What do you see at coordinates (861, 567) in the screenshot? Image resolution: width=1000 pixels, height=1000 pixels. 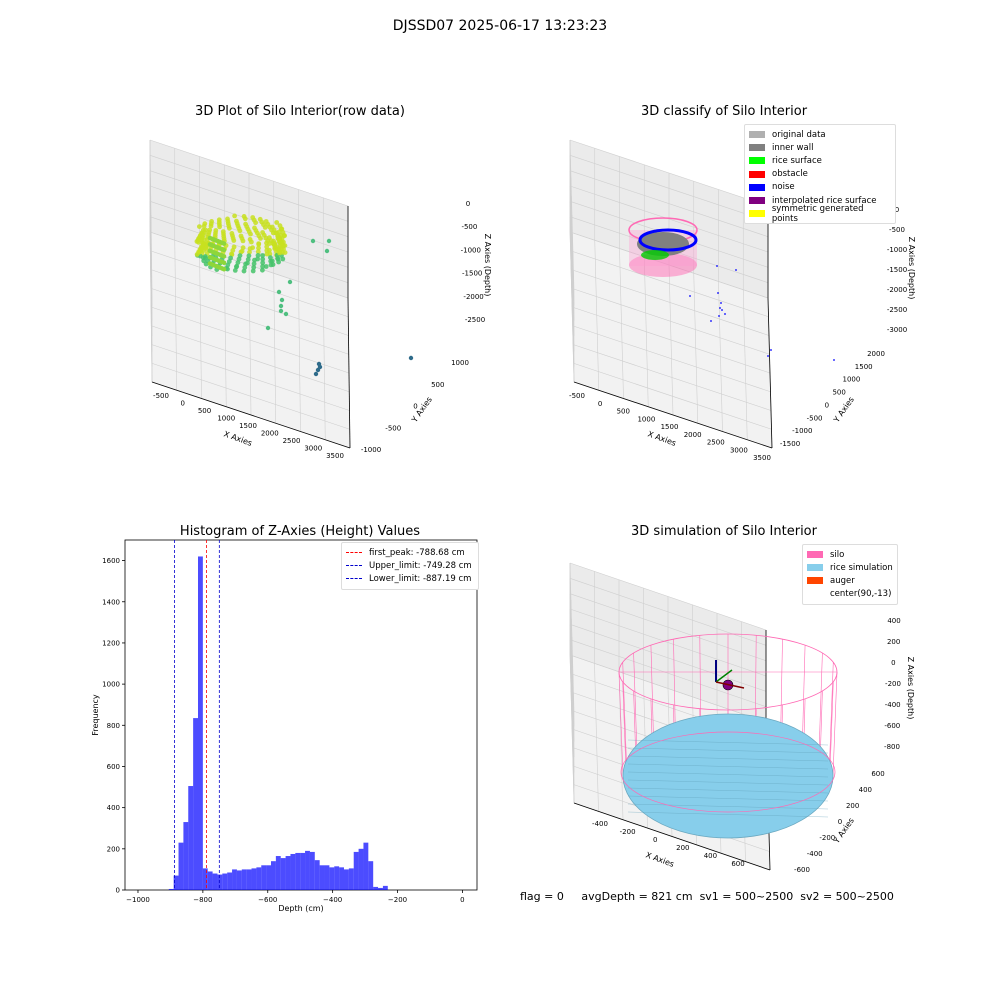 I see `legend-label: rice simulation` at bounding box center [861, 567].